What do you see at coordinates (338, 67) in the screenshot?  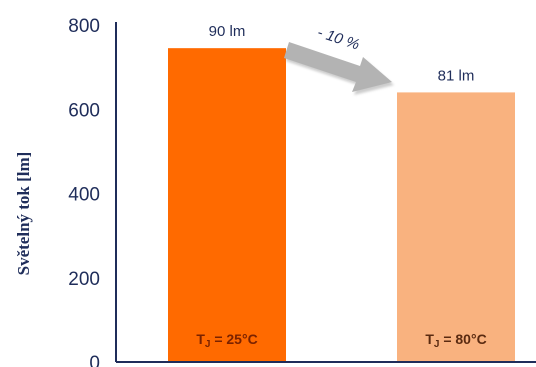 I see `decrease-arrow-icon` at bounding box center [338, 67].